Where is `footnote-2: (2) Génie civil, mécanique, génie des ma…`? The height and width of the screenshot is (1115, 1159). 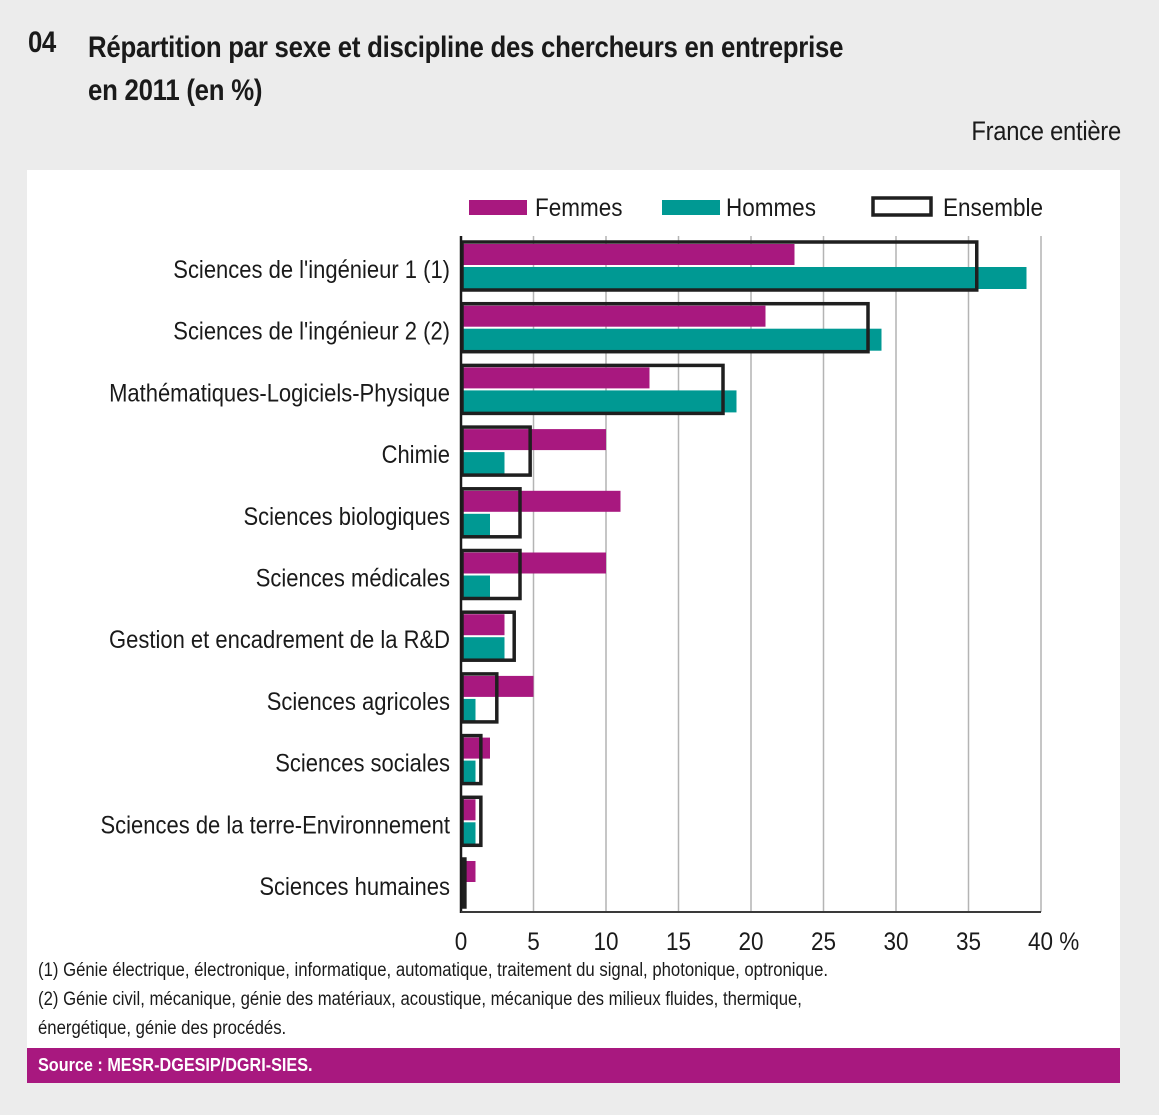
footnote-2: (2) Génie civil, mécanique, génie des ma… is located at coordinates (420, 999).